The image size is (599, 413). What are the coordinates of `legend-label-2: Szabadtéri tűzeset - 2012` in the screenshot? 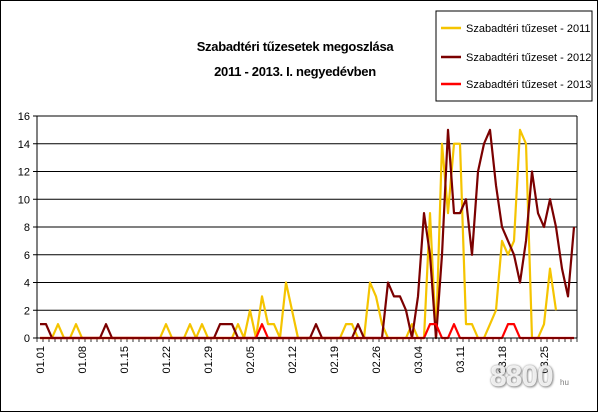 It's located at (528, 58).